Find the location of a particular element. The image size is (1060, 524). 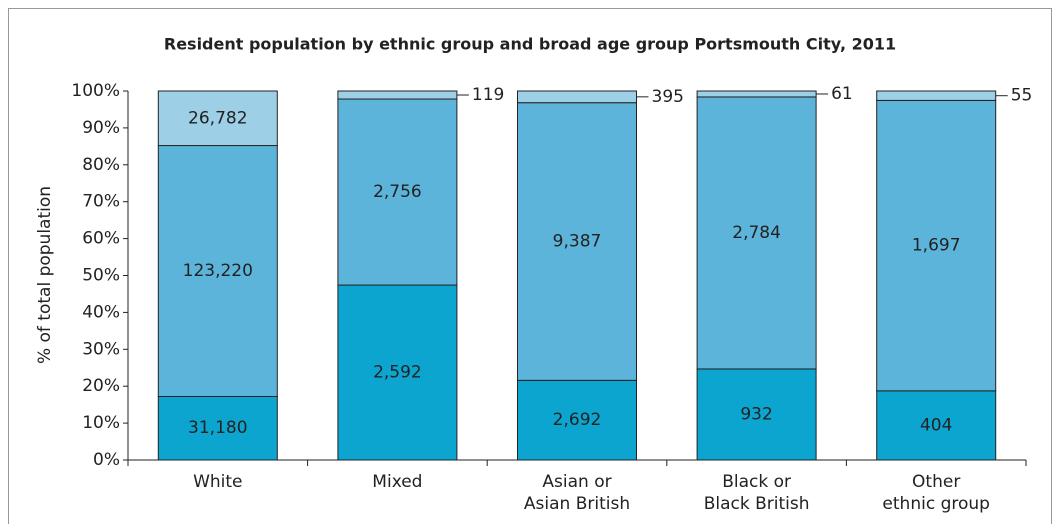

y-tick-label: 100% is located at coordinates (95, 91).